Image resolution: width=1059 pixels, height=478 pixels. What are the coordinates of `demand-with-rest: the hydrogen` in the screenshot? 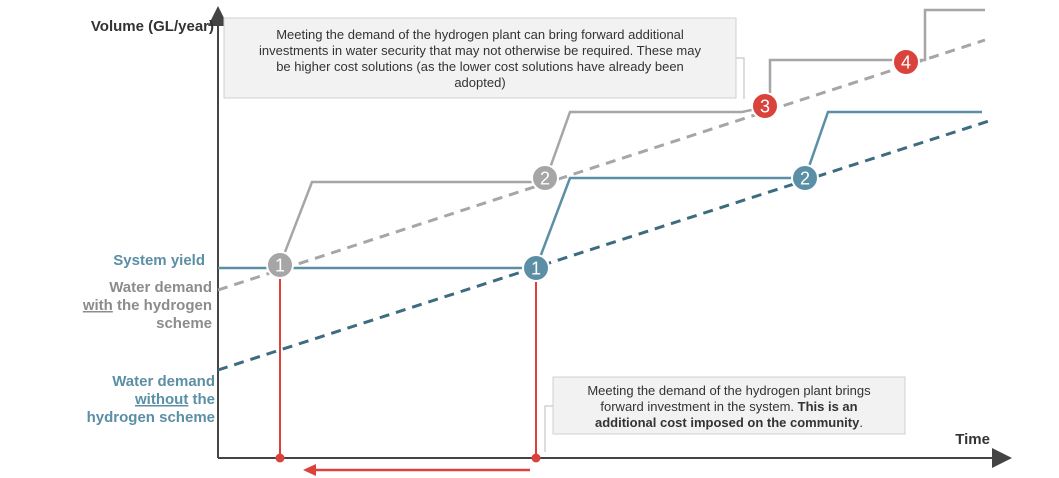 It's located at (162, 305).